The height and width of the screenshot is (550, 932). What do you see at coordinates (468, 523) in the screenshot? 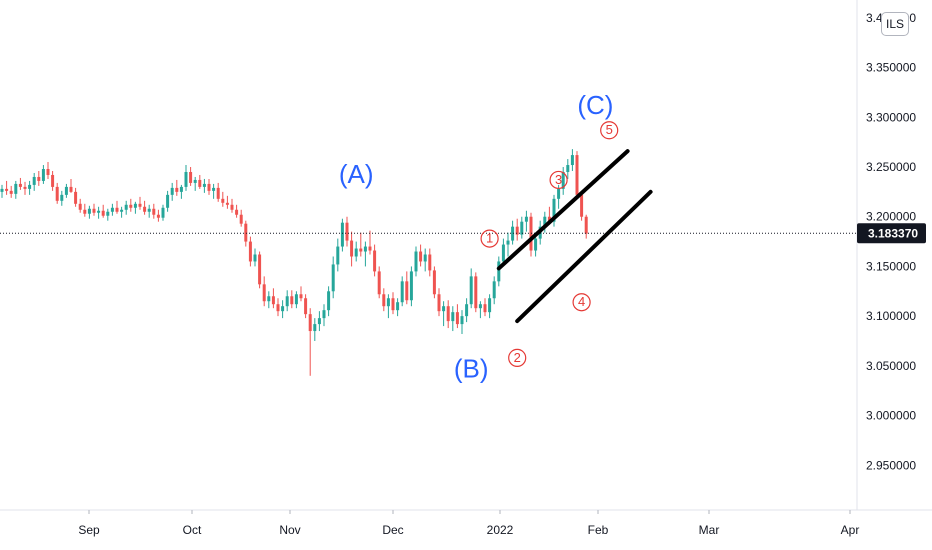
I see `x-axis-ticks: Sep Oct Nov Dec 2022 Feb Mar Apr` at bounding box center [468, 523].